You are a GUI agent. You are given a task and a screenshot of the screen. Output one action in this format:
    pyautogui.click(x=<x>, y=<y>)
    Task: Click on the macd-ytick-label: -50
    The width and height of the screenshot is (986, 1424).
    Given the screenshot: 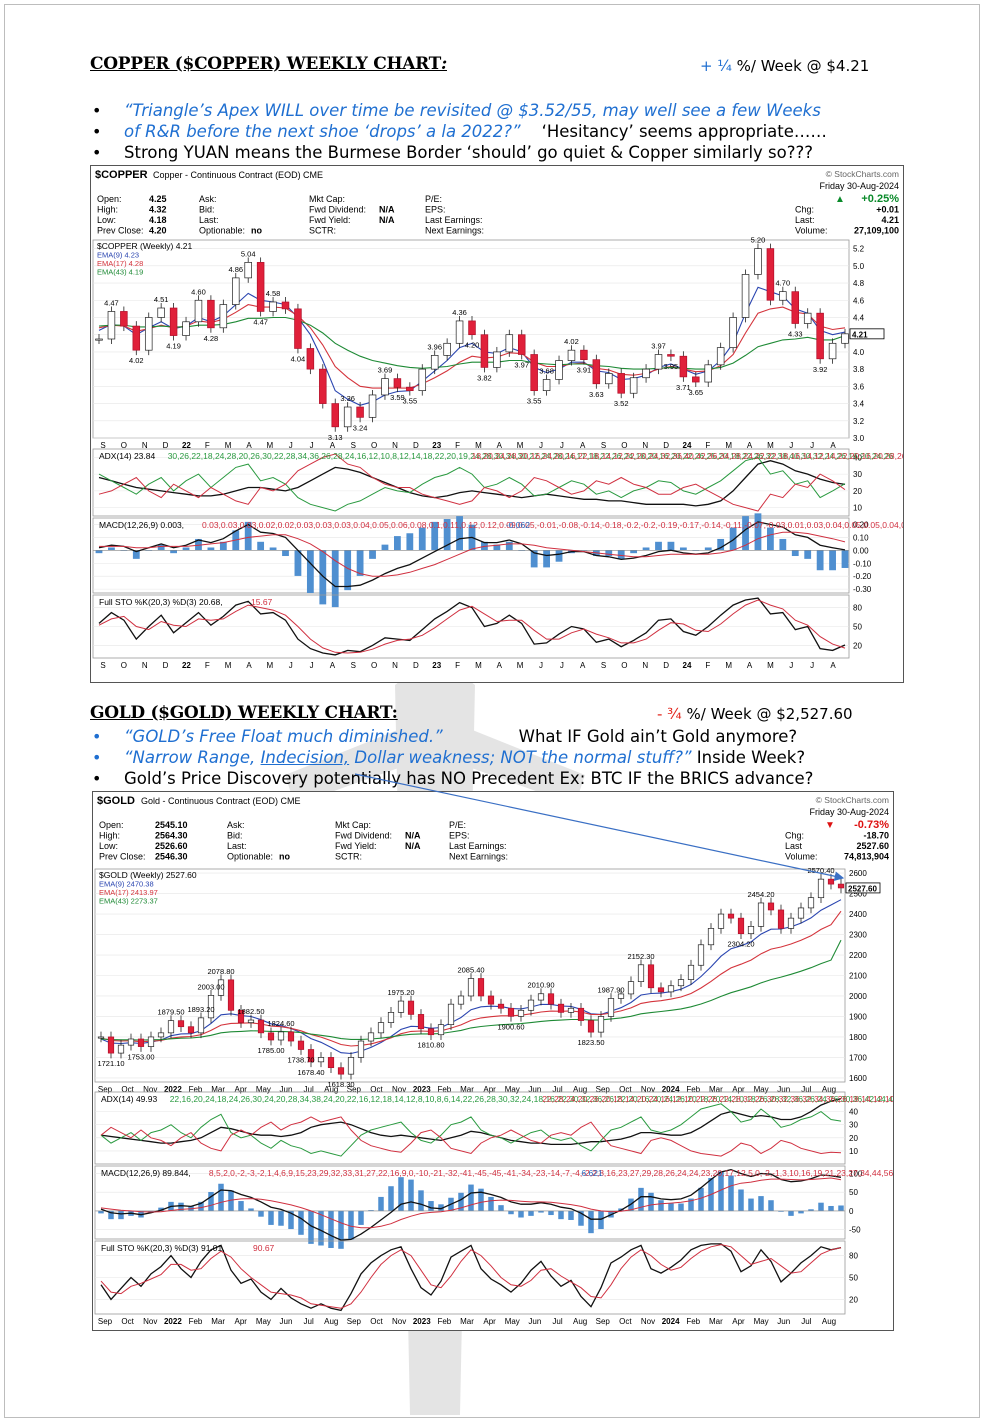 What is the action you would take?
    pyautogui.click(x=855, y=1230)
    